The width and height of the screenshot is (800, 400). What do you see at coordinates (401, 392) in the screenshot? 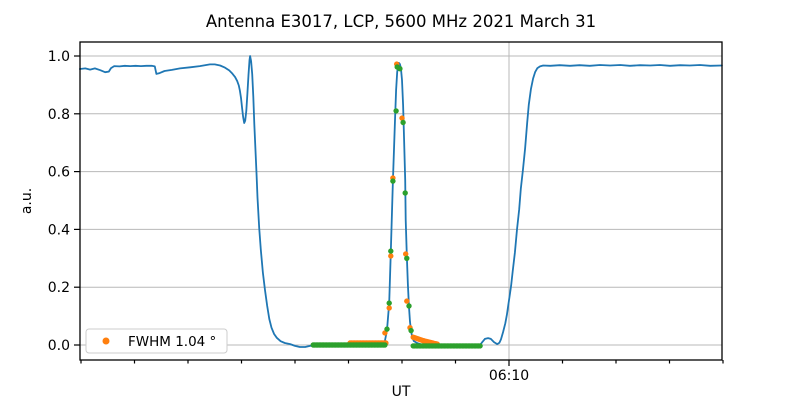
I see `x-axis-label: UT` at bounding box center [401, 392].